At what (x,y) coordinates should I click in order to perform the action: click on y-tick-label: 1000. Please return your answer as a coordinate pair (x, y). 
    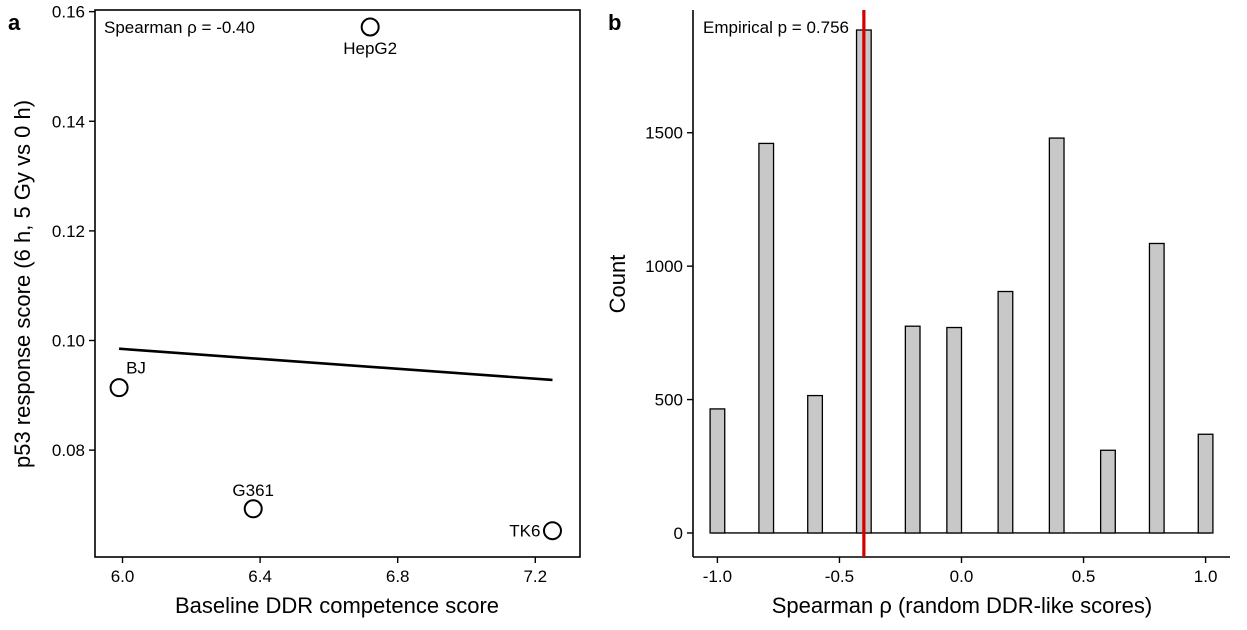
    Looking at the image, I should click on (664, 266).